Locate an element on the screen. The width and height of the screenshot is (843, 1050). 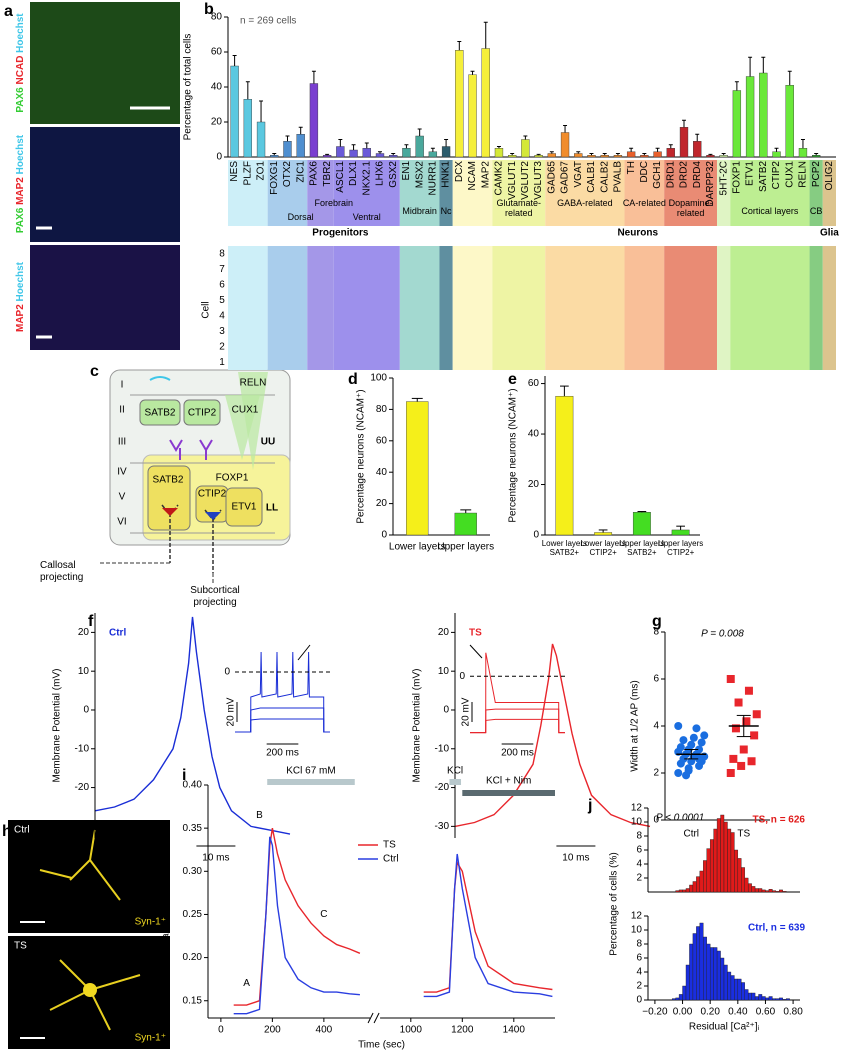
panel-label: g is located at coordinates (657, 621).